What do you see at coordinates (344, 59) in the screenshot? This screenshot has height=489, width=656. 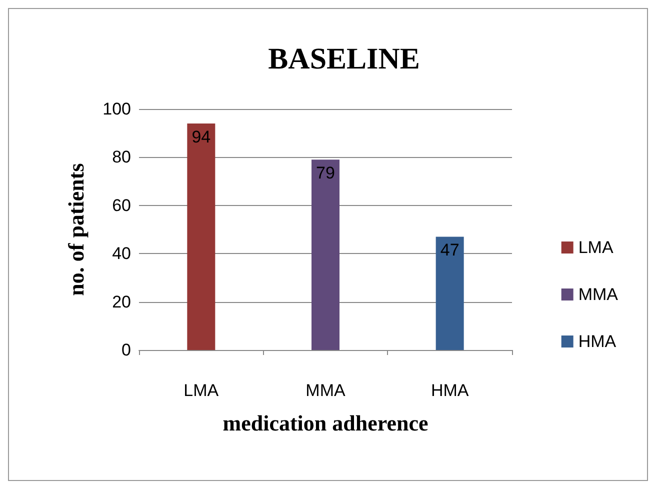 I see `chart-title: BASELINE` at bounding box center [344, 59].